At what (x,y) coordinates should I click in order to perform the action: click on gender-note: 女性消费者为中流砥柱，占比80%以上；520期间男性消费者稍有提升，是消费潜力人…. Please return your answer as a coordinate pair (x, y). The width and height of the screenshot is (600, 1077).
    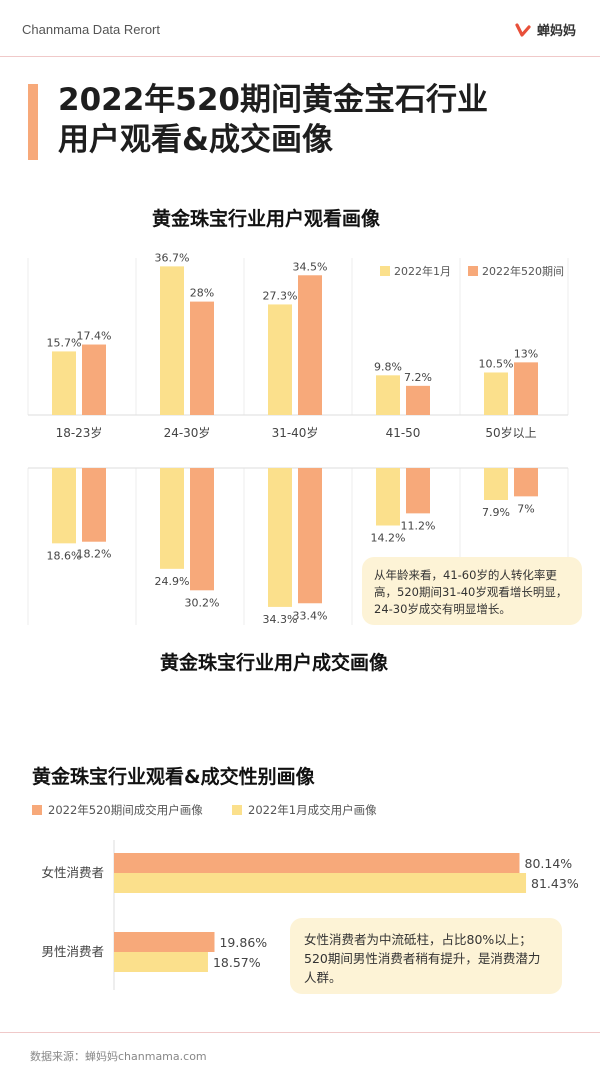
    Looking at the image, I should click on (426, 956).